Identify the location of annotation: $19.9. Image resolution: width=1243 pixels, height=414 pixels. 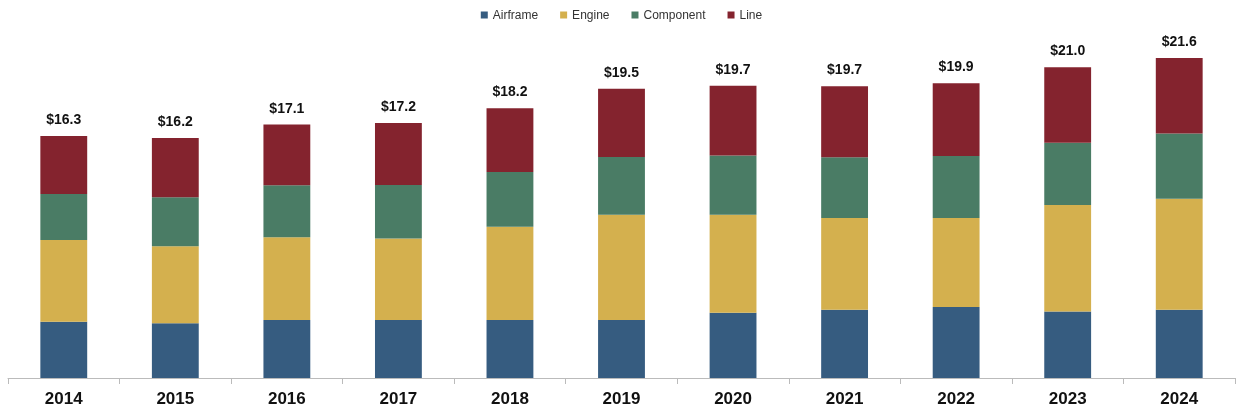
(956, 66).